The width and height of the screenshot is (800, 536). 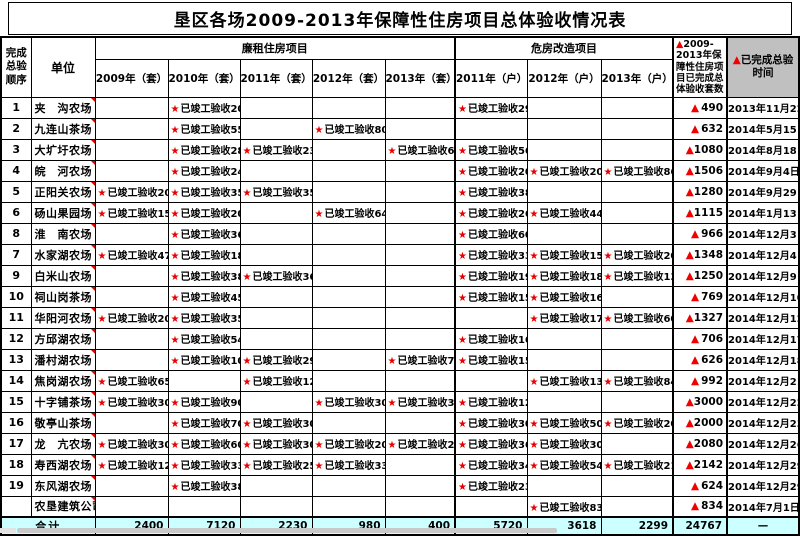 What do you see at coordinates (354, 445) in the screenshot?
I see `completed-acceptance-text: 已竣工验收200` at bounding box center [354, 445].